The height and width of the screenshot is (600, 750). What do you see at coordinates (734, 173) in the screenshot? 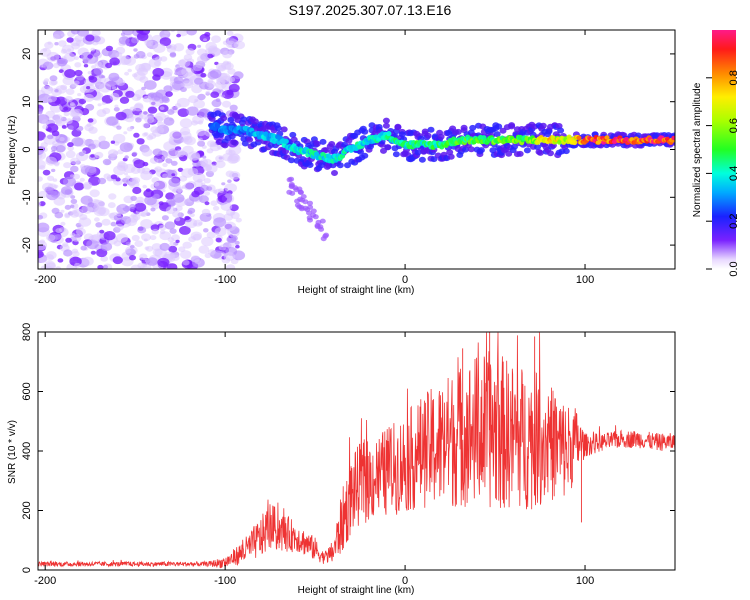
I see `colorbar-tick-label: 0.4` at bounding box center [734, 173].